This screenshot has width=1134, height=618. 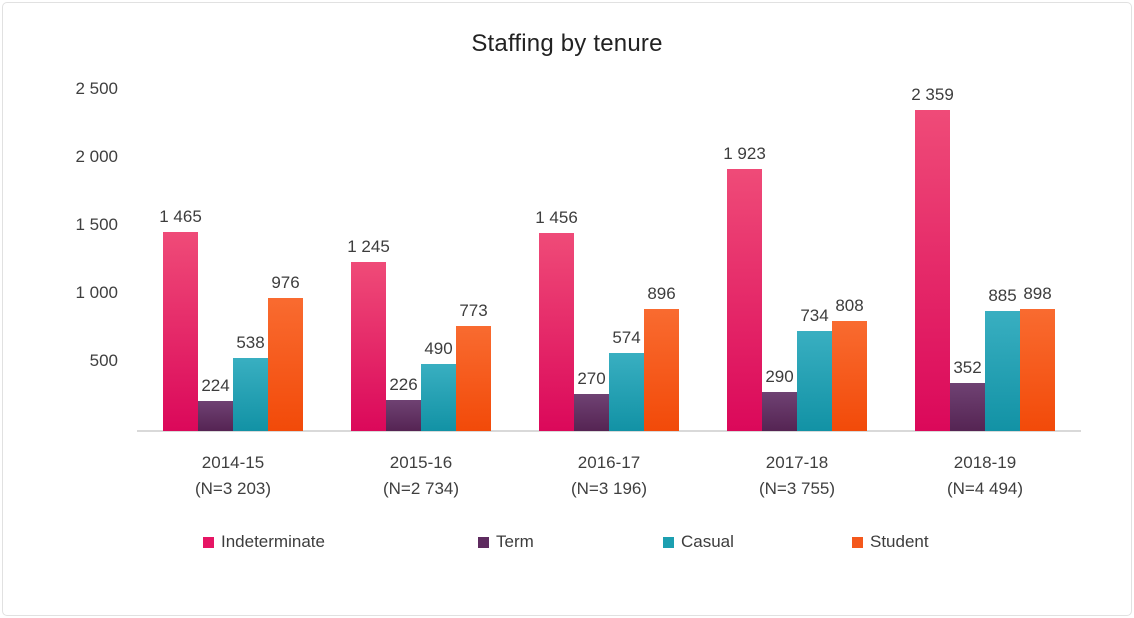 What do you see at coordinates (368, 334) in the screenshot?
I see `bar-indeterminate-2015-16: 1 245` at bounding box center [368, 334].